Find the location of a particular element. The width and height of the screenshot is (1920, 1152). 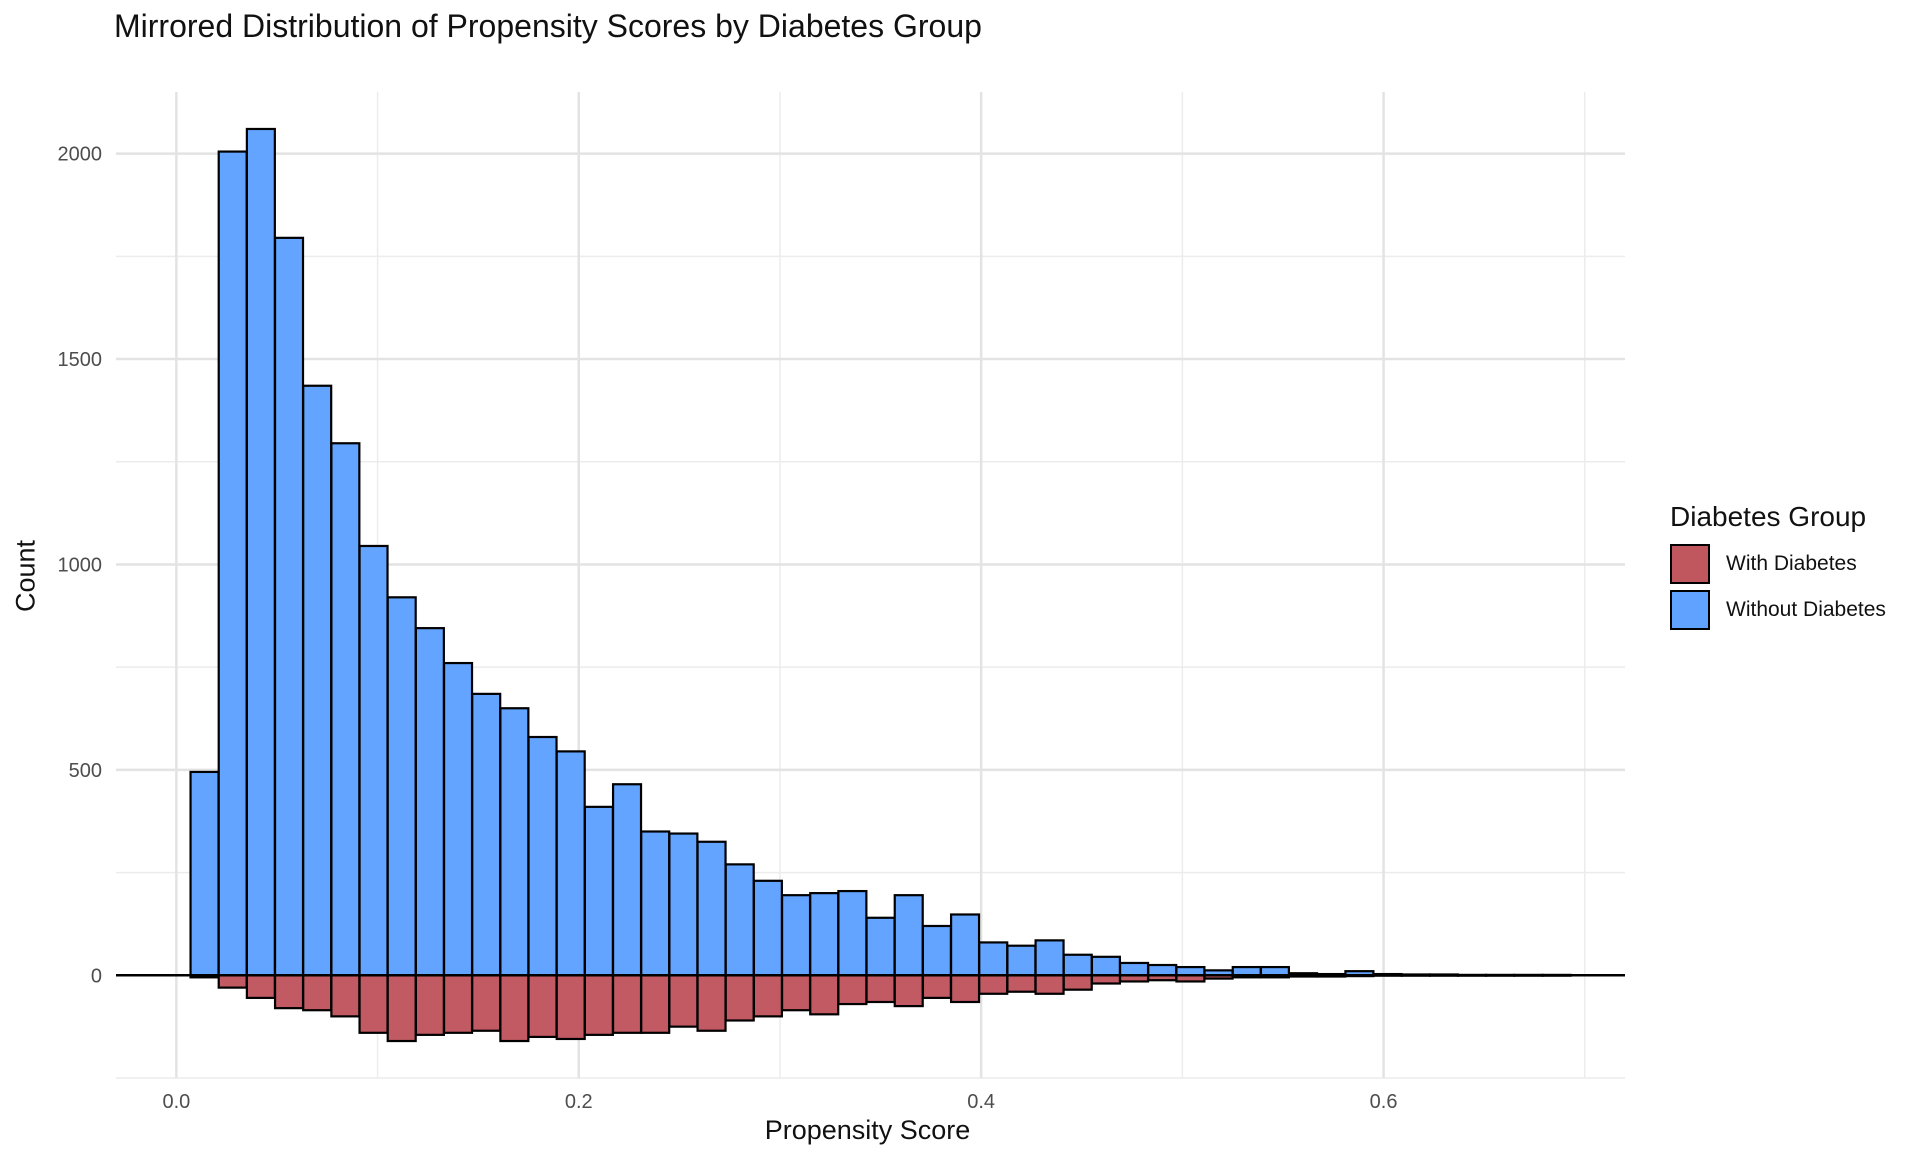

legend-label-with-diabetes: With Diabetes is located at coordinates (1791, 563).